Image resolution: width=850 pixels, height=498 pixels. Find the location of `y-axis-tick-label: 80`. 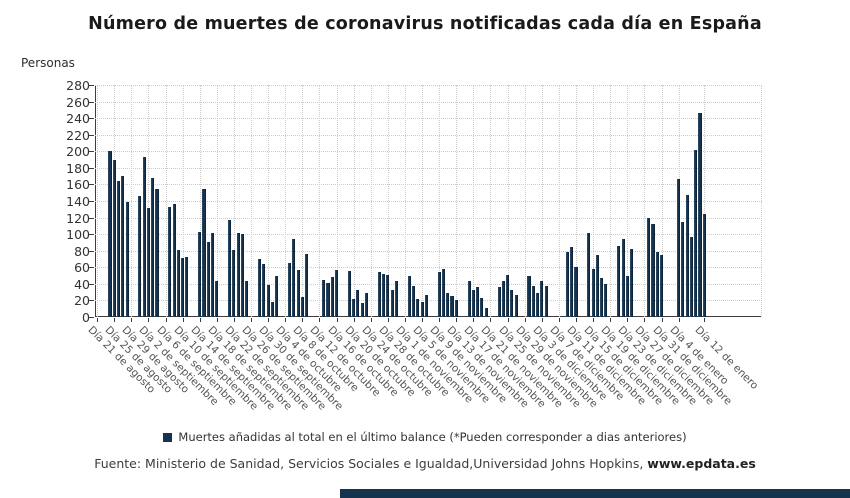

y-axis-tick-label: 80 is located at coordinates (82, 251).